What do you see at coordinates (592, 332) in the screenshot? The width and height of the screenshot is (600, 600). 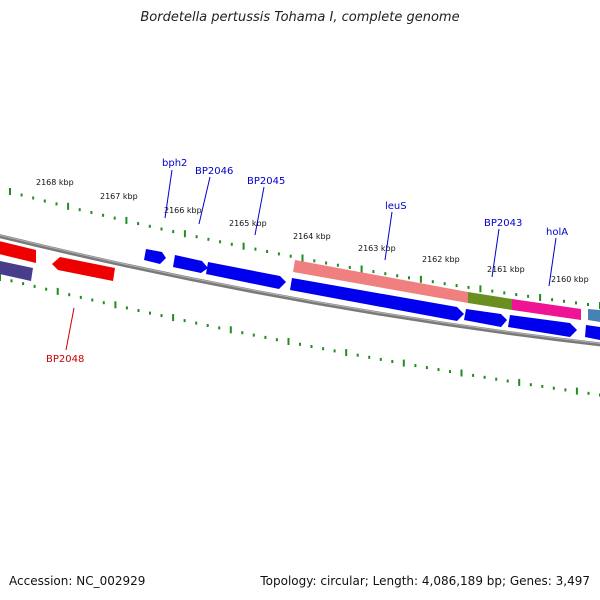 I see `gene-edge-lower` at bounding box center [592, 332].